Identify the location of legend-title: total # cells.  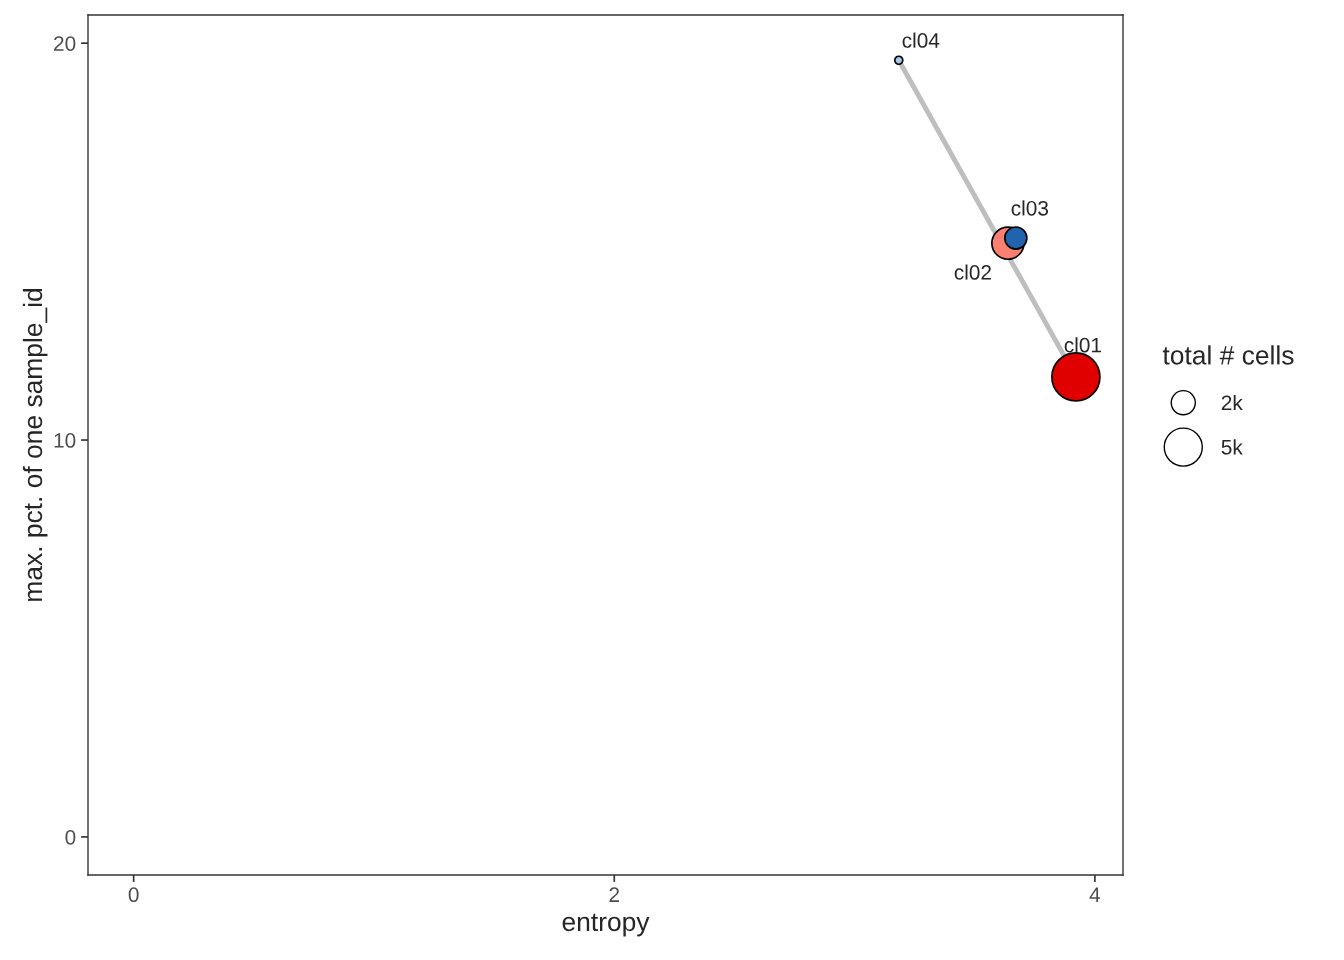
(1228, 355).